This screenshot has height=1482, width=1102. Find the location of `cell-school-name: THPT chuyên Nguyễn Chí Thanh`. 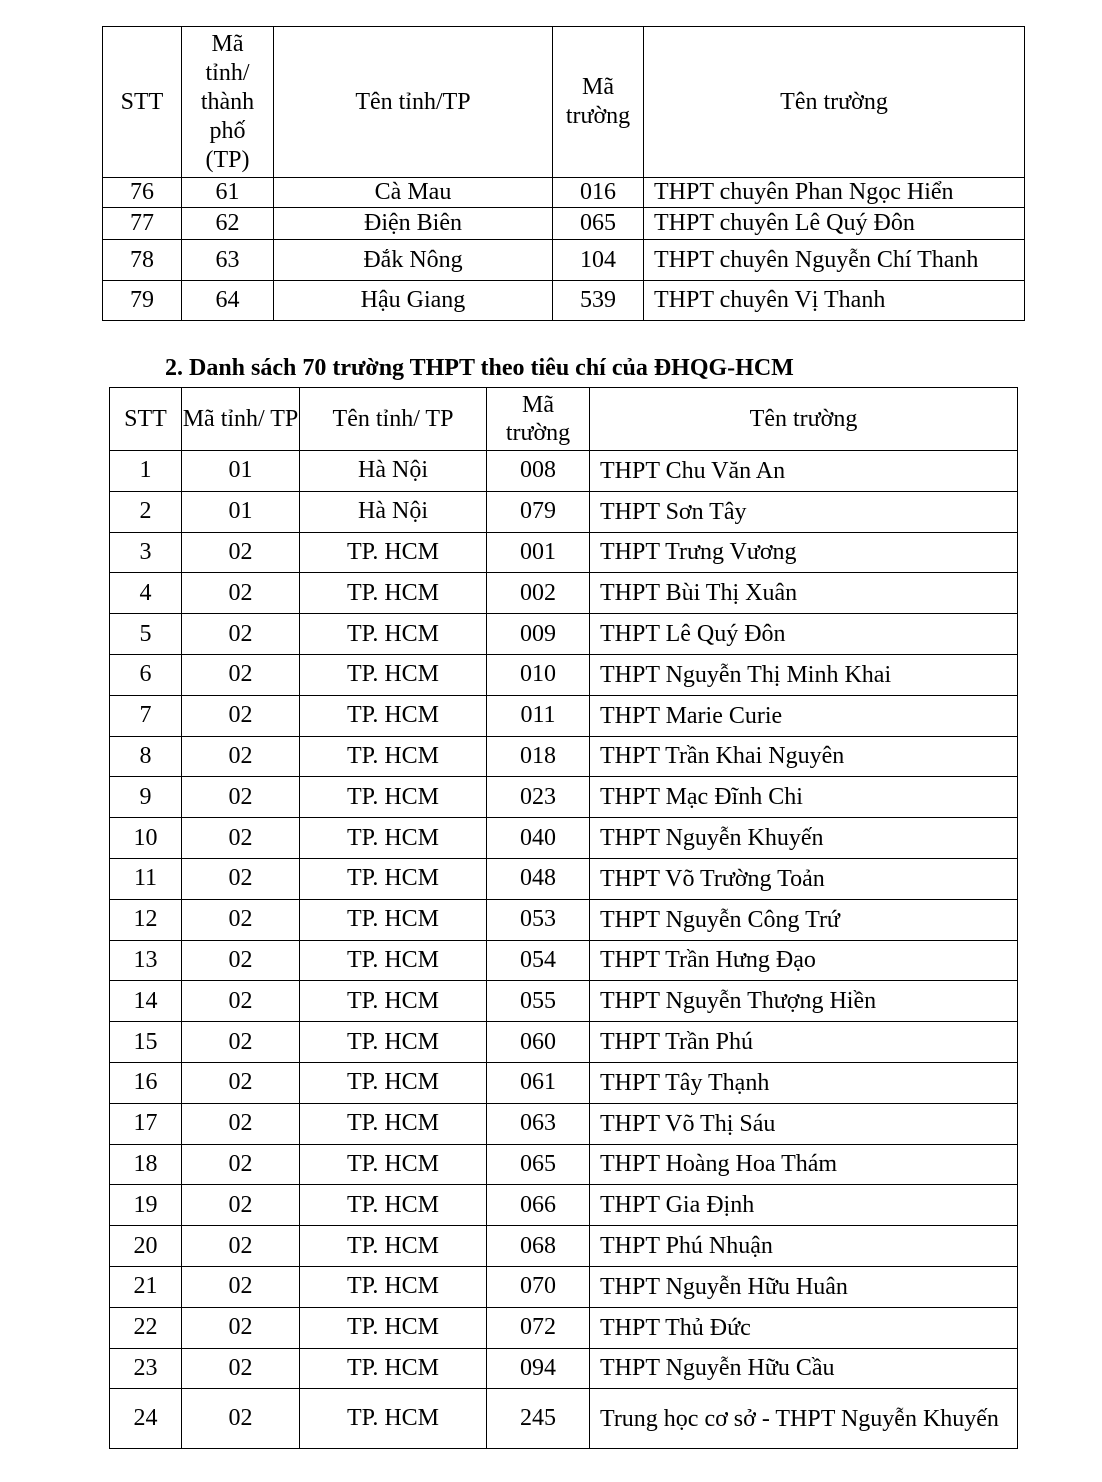

cell-school-name: THPT chuyên Nguyễn Chí Thanh is located at coordinates (834, 260).